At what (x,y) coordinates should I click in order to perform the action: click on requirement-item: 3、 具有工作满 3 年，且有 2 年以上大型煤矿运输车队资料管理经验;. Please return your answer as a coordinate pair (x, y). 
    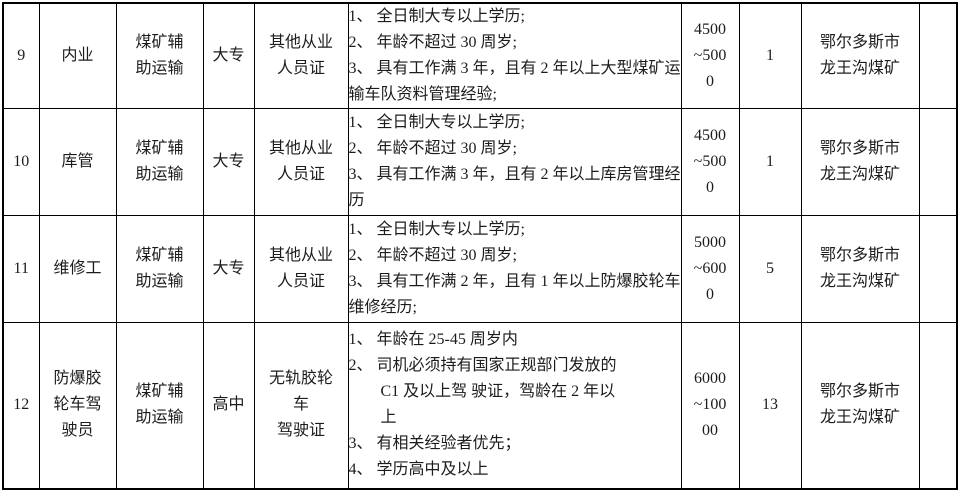
    Looking at the image, I should click on (514, 81).